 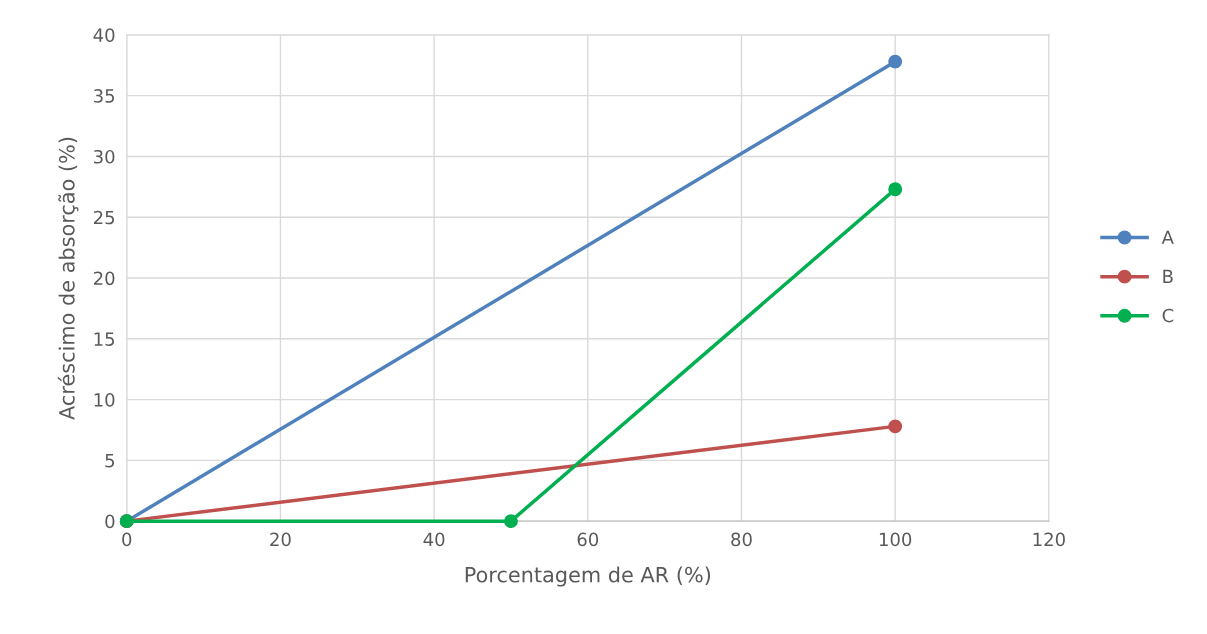 I want to click on legend-label: C, so click(x=1168, y=315).